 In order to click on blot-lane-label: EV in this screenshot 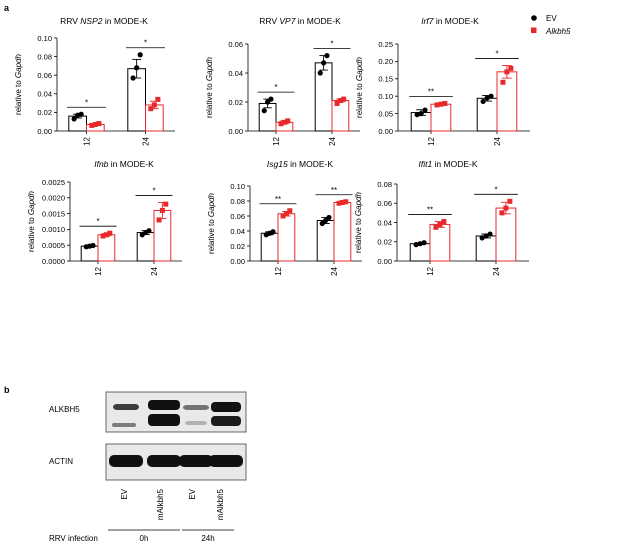, I will do `click(124, 493)`.